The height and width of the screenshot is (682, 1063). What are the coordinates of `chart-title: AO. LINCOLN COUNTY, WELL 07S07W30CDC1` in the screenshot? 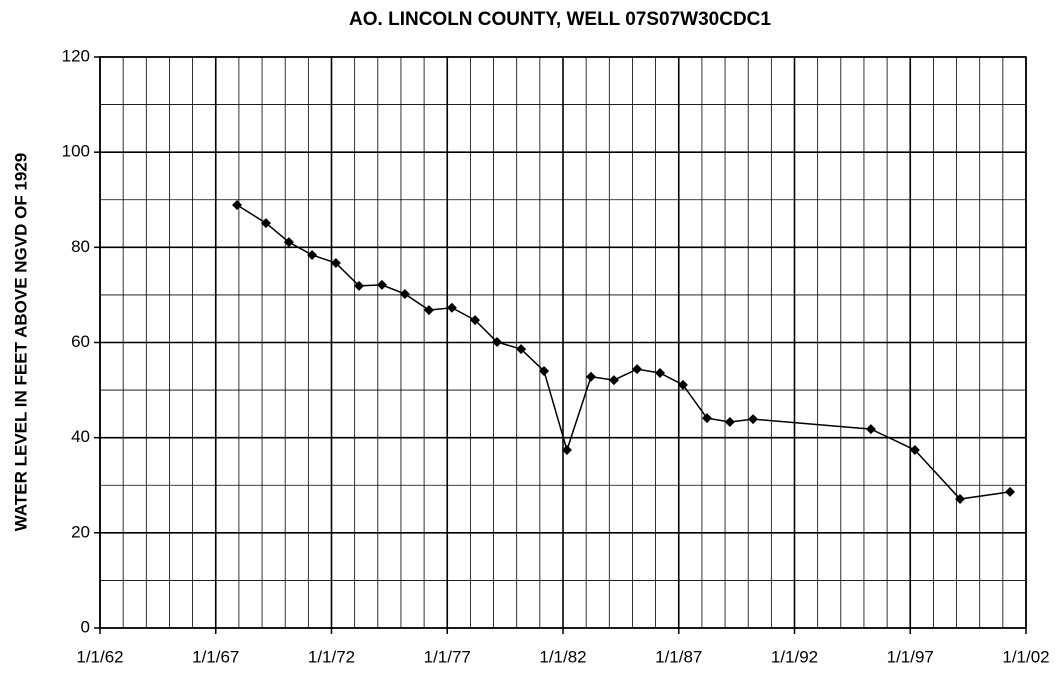 It's located at (560, 19).